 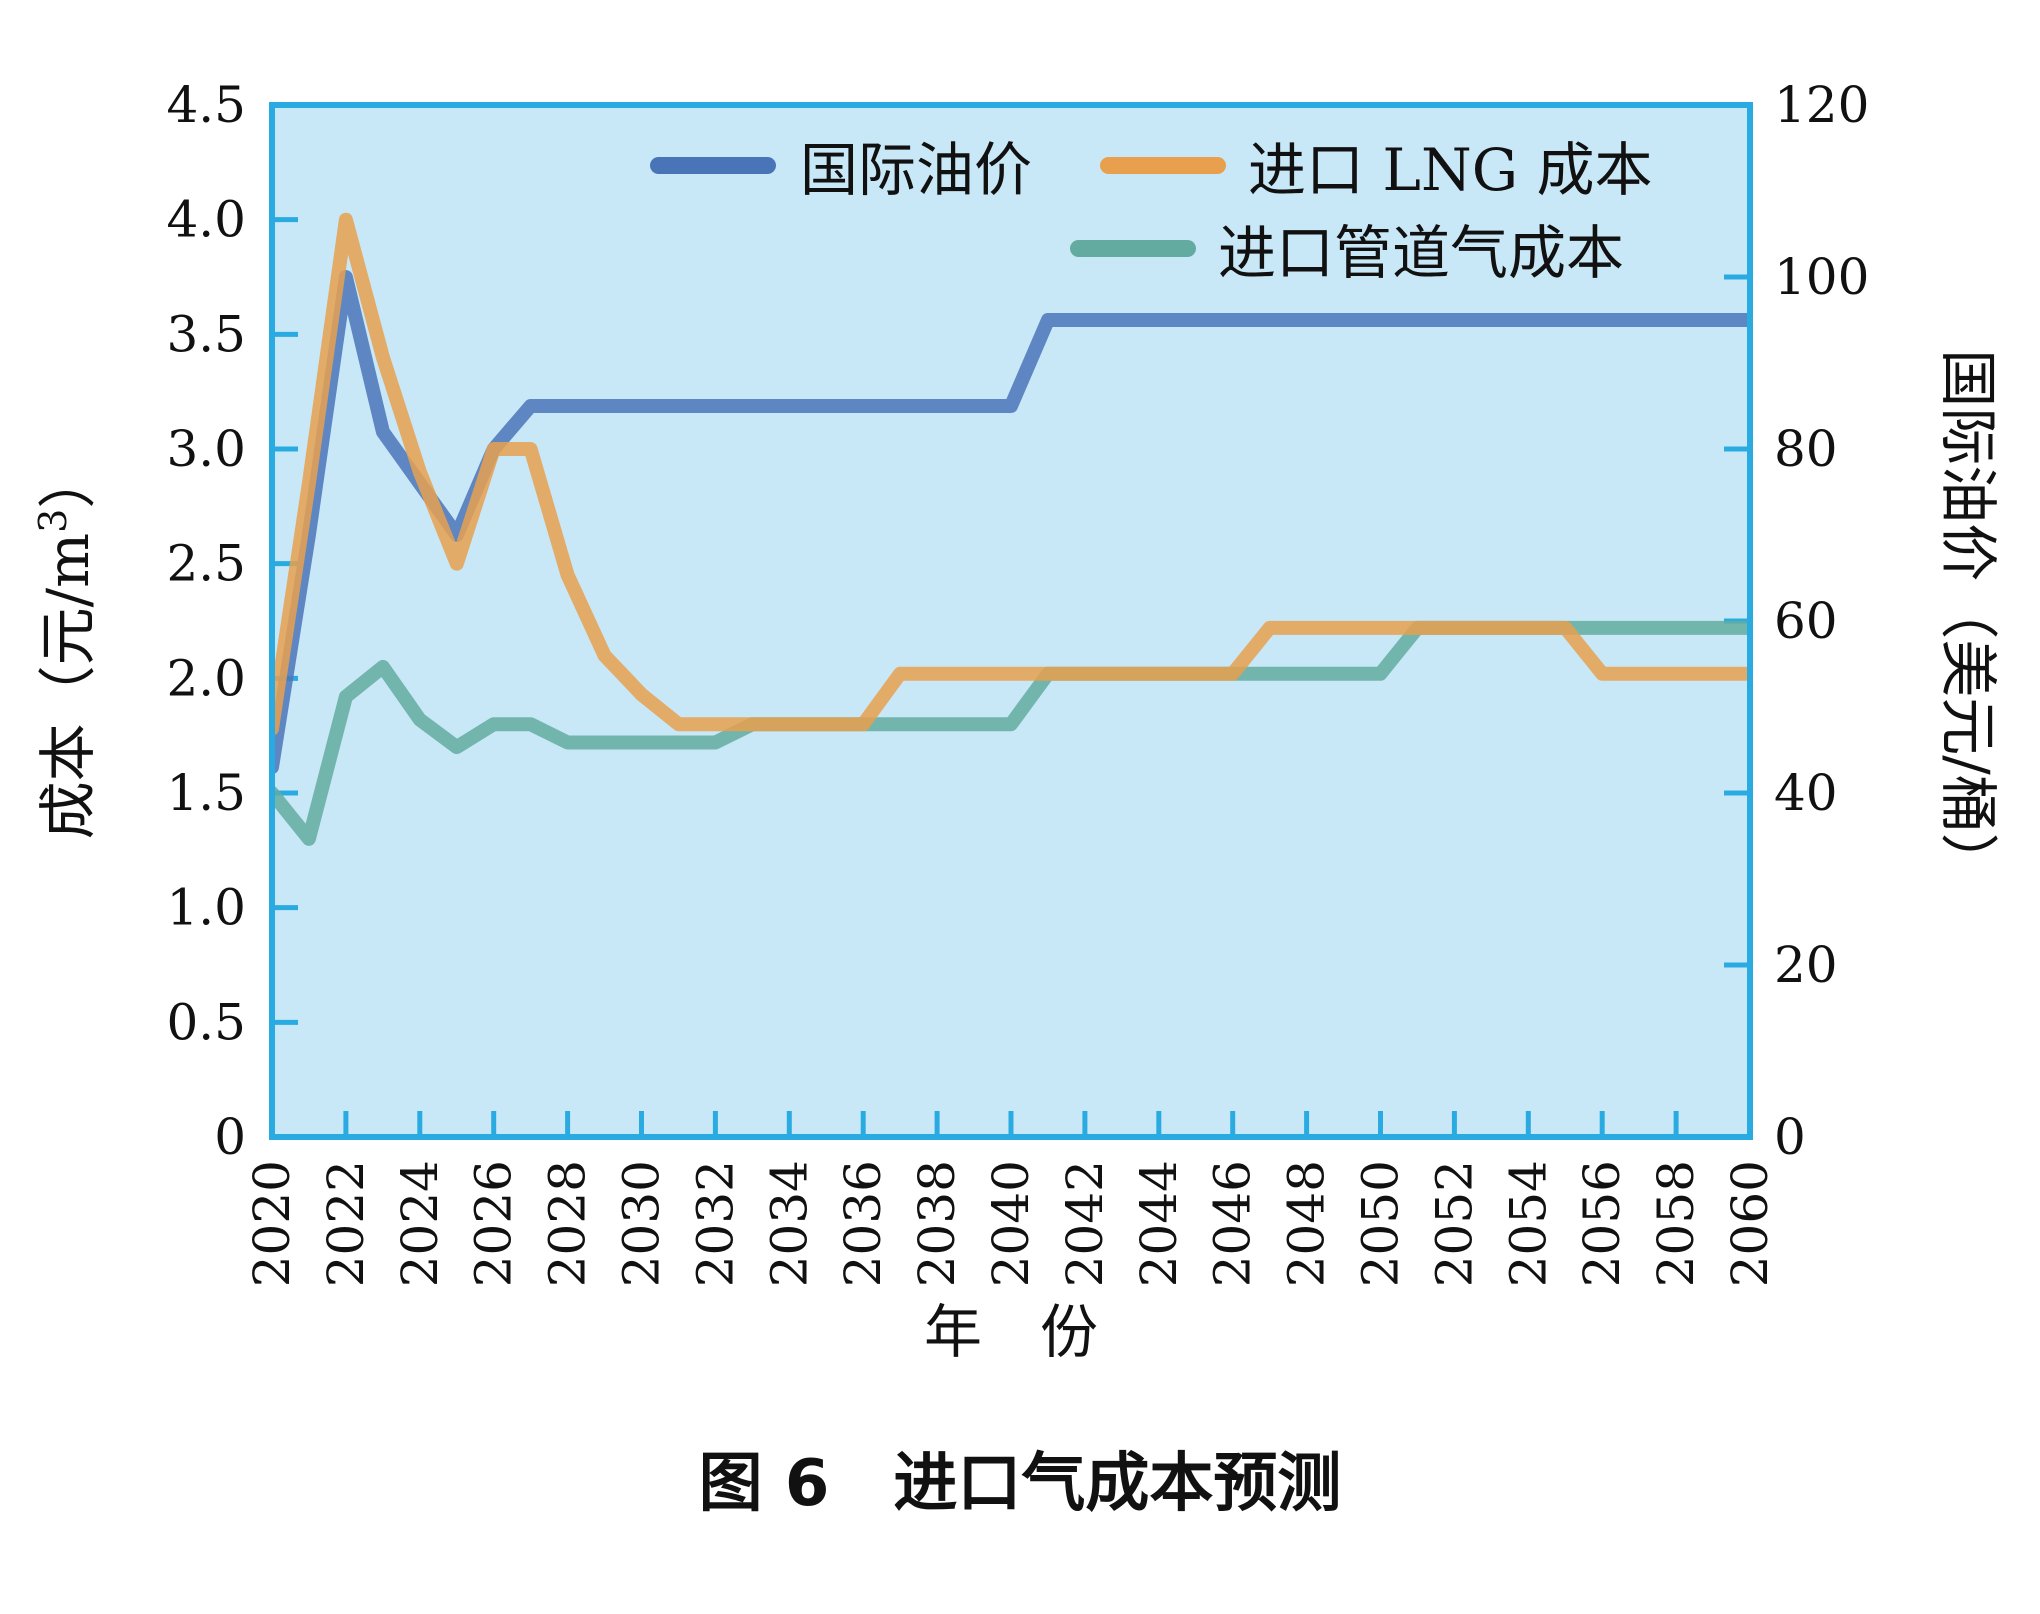 I want to click on x-tick-label: 2056, so click(x=1602, y=1223).